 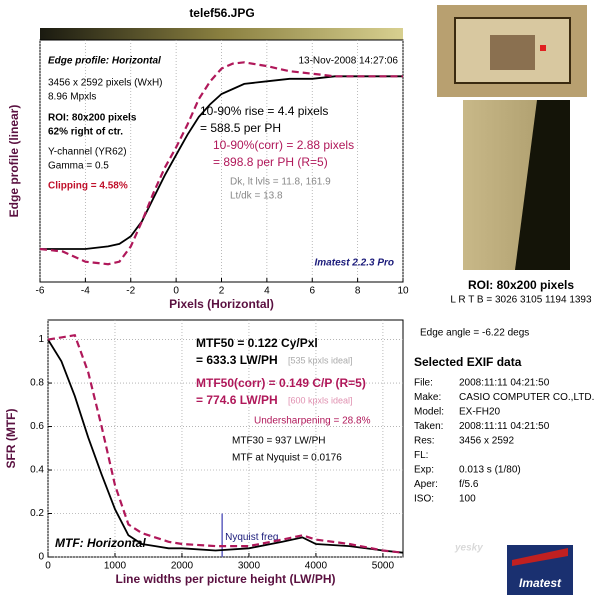 What do you see at coordinates (237, 360) in the screenshot?
I see `annotation: = 633.3 LW/PH` at bounding box center [237, 360].